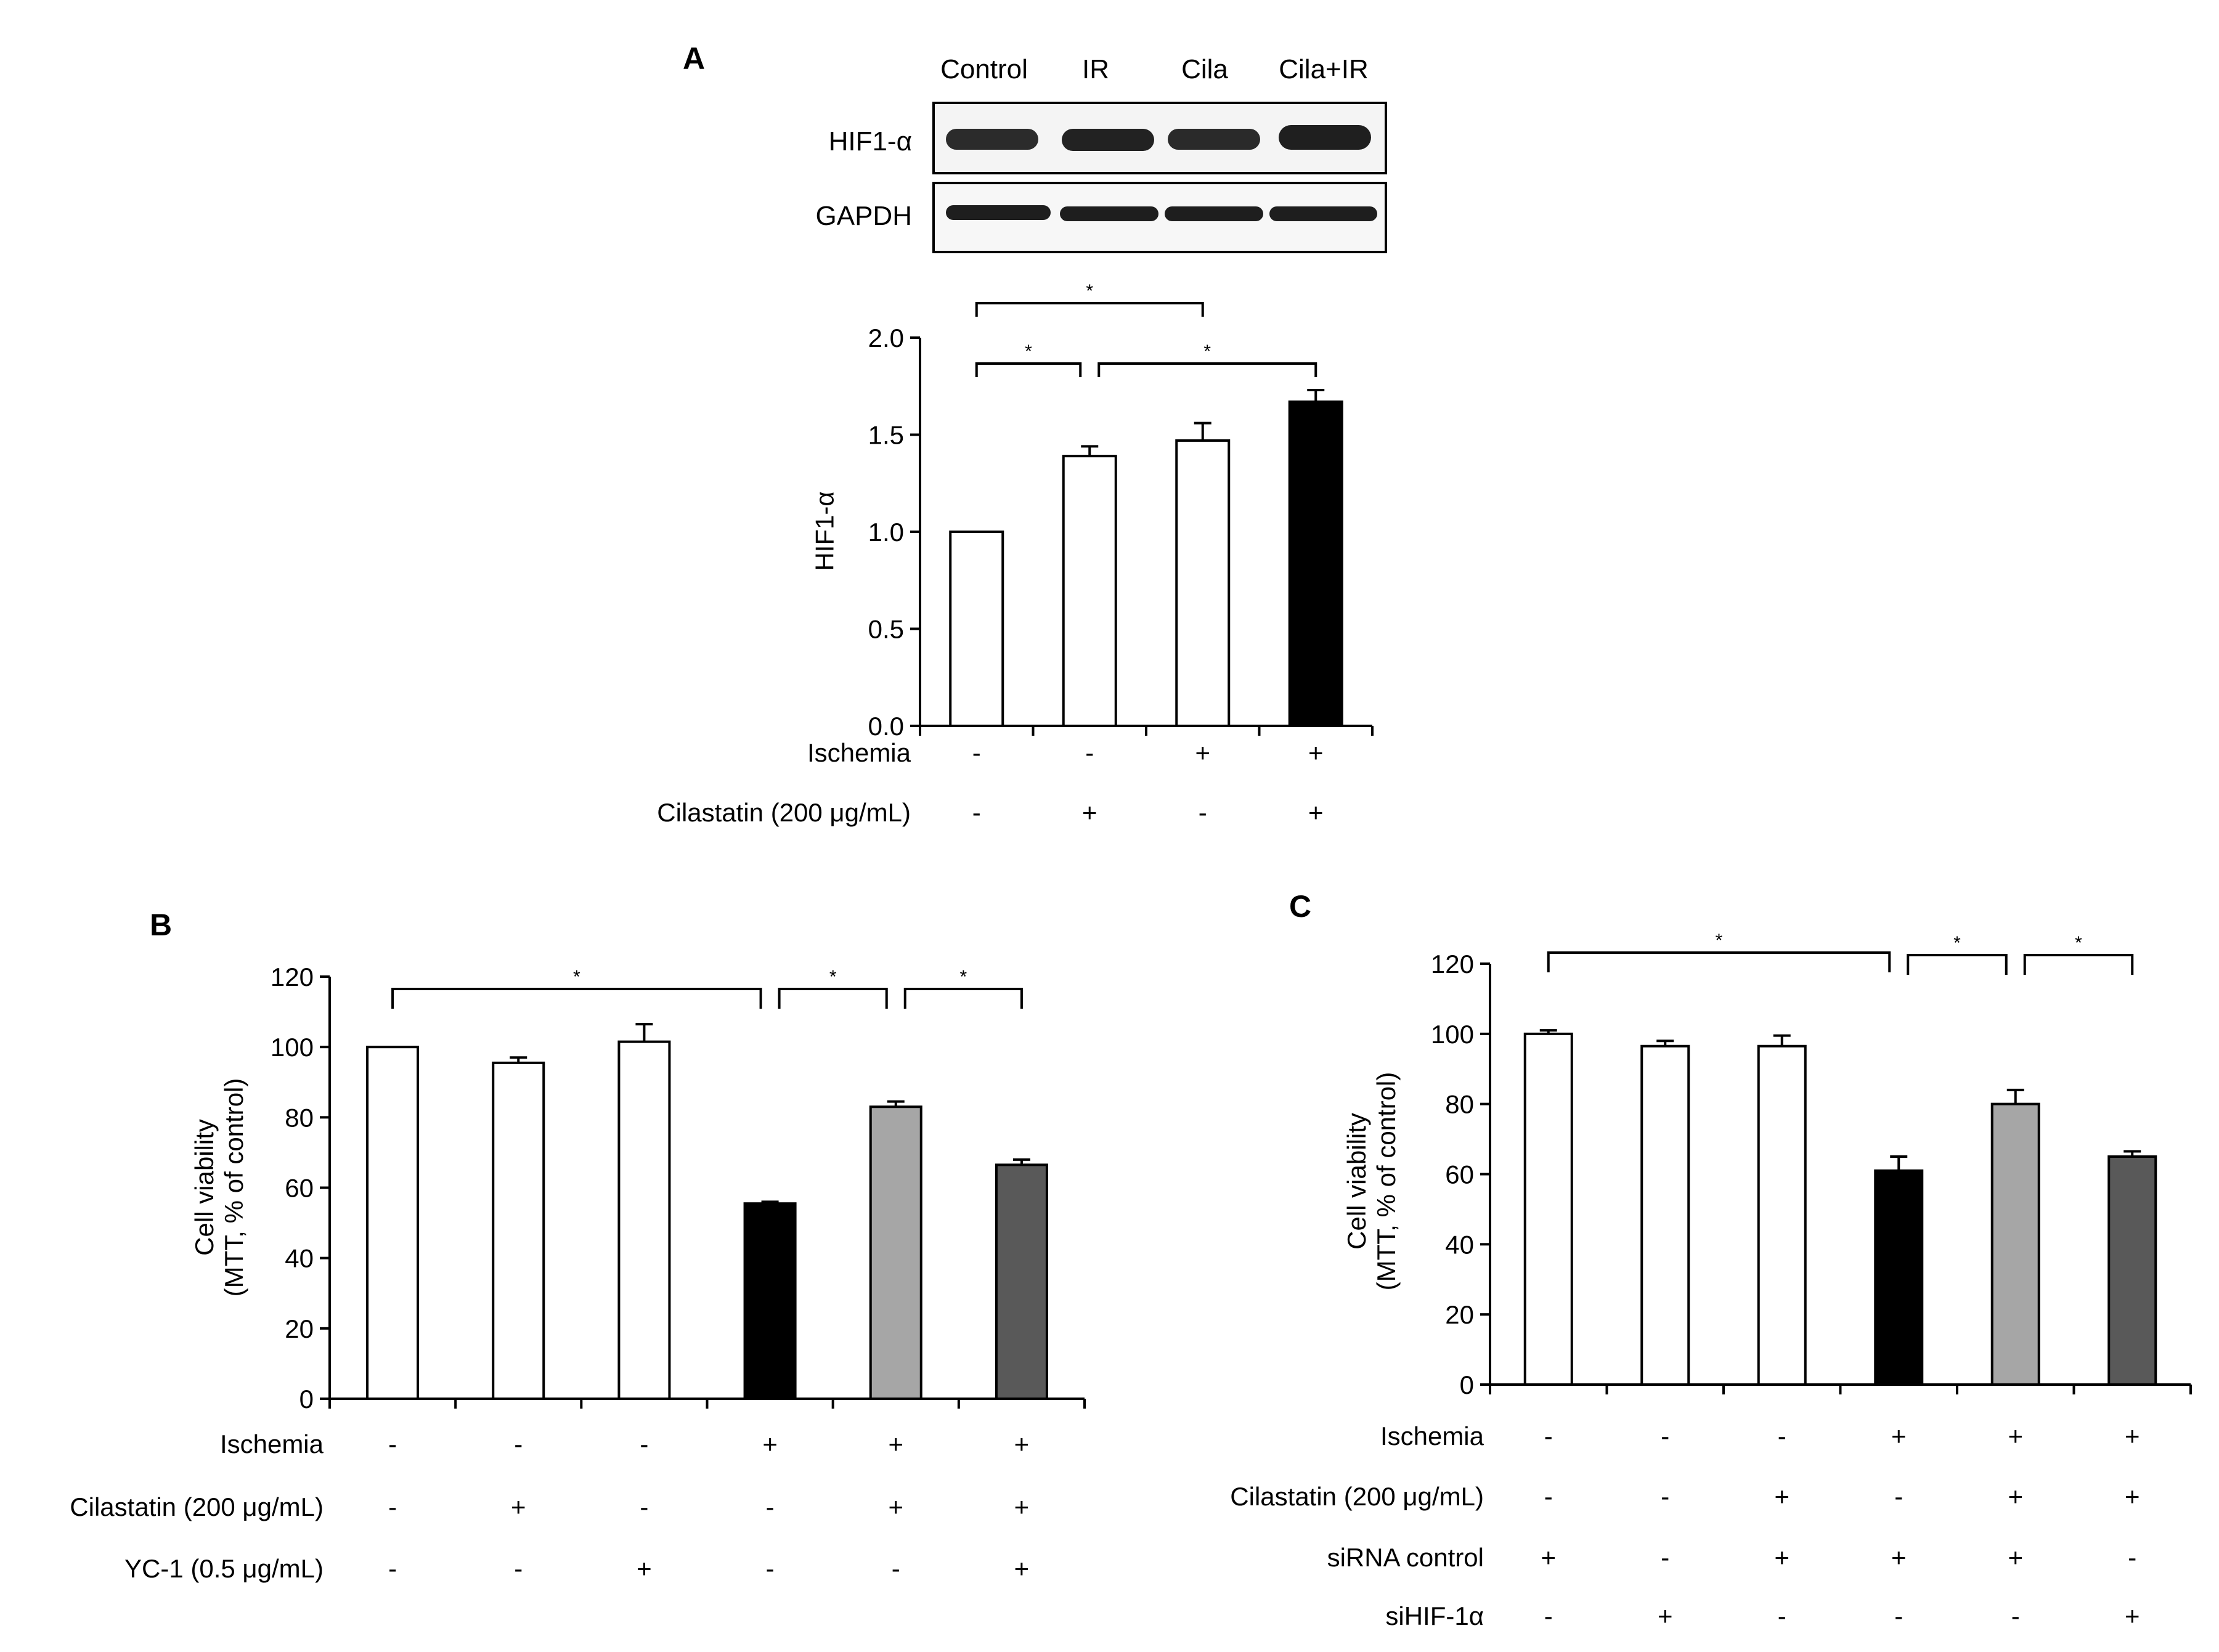 This screenshot has height=1652, width=2219. Describe the element at coordinates (1161, 213) in the screenshot. I see `gapdh-bands` at that location.